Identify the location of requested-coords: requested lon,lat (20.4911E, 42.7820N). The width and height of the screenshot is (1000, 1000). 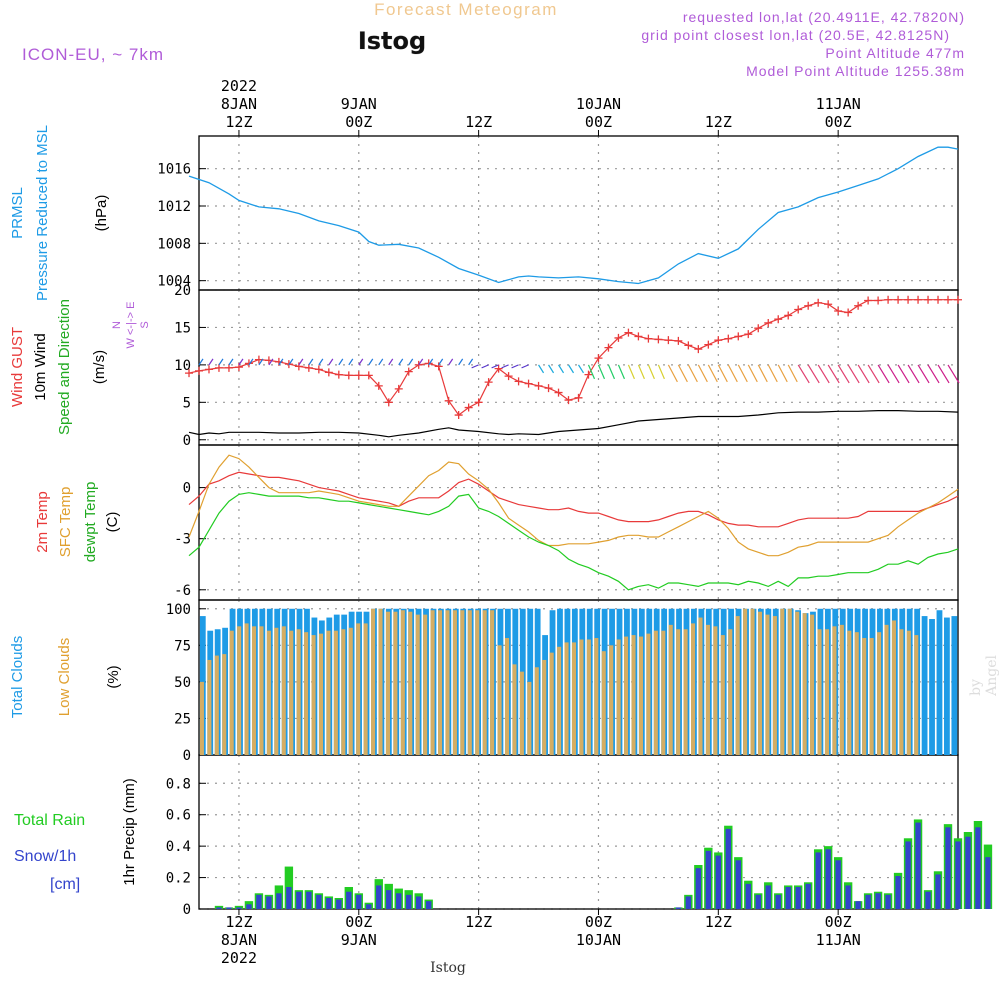
(824, 17).